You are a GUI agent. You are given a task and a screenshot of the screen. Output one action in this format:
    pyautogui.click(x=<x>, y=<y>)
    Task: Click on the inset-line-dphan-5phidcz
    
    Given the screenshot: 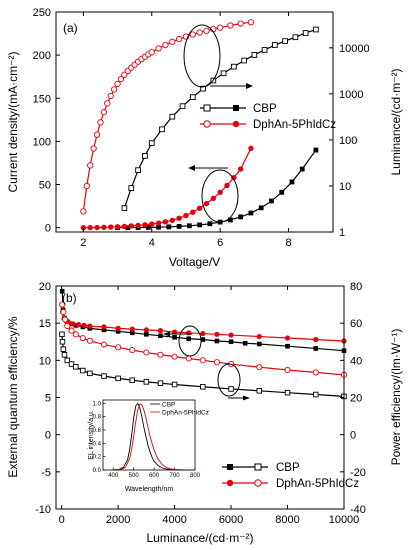 What is the action you would take?
    pyautogui.click(x=154, y=437)
    